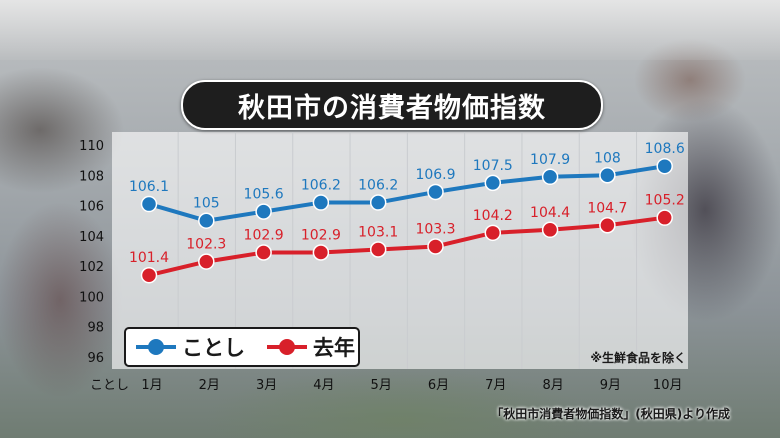 The image size is (780, 438). Describe the element at coordinates (392, 108) in the screenshot. I see `chart-title: 秋田市の消費者物価指数` at that location.